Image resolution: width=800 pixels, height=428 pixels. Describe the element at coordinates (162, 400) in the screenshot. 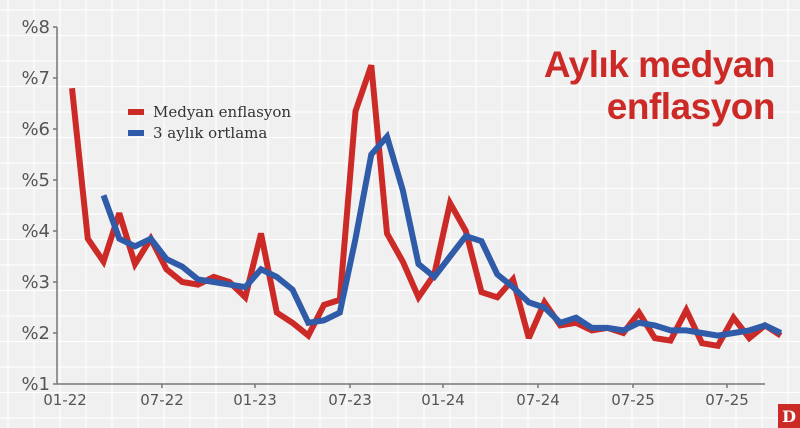

I see `x-tick-label: 07-22` at that location.